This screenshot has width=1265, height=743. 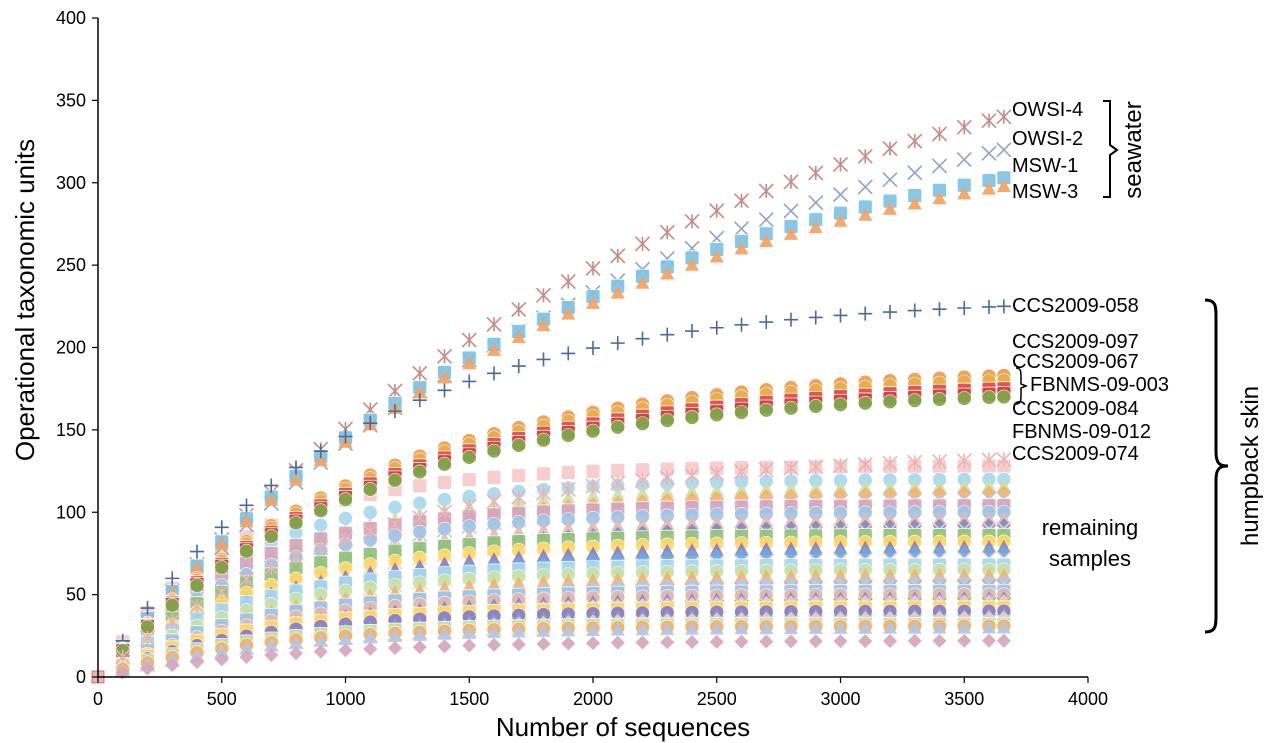 What do you see at coordinates (1090, 558) in the screenshot?
I see `remaining-samples-label: samples` at bounding box center [1090, 558].